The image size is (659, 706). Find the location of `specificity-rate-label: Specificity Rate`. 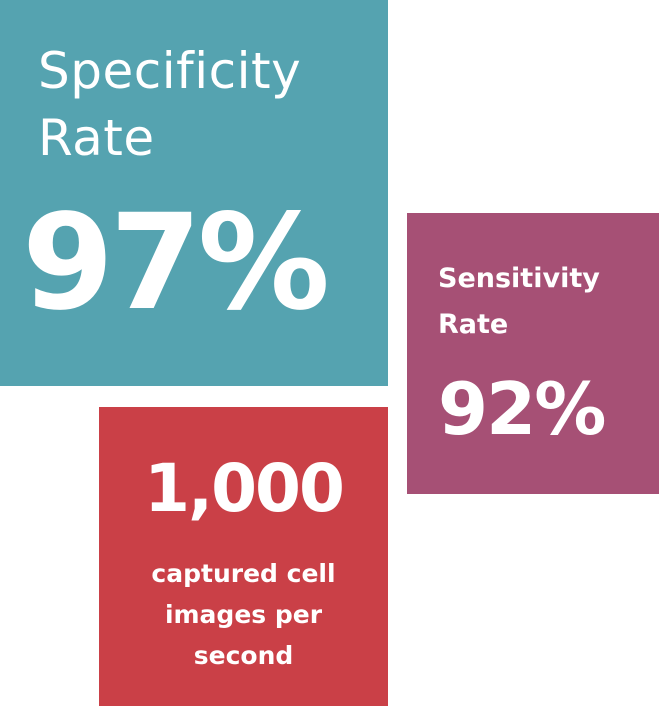

specificity-rate-label: Specificity Rate is located at coordinates (169, 105).